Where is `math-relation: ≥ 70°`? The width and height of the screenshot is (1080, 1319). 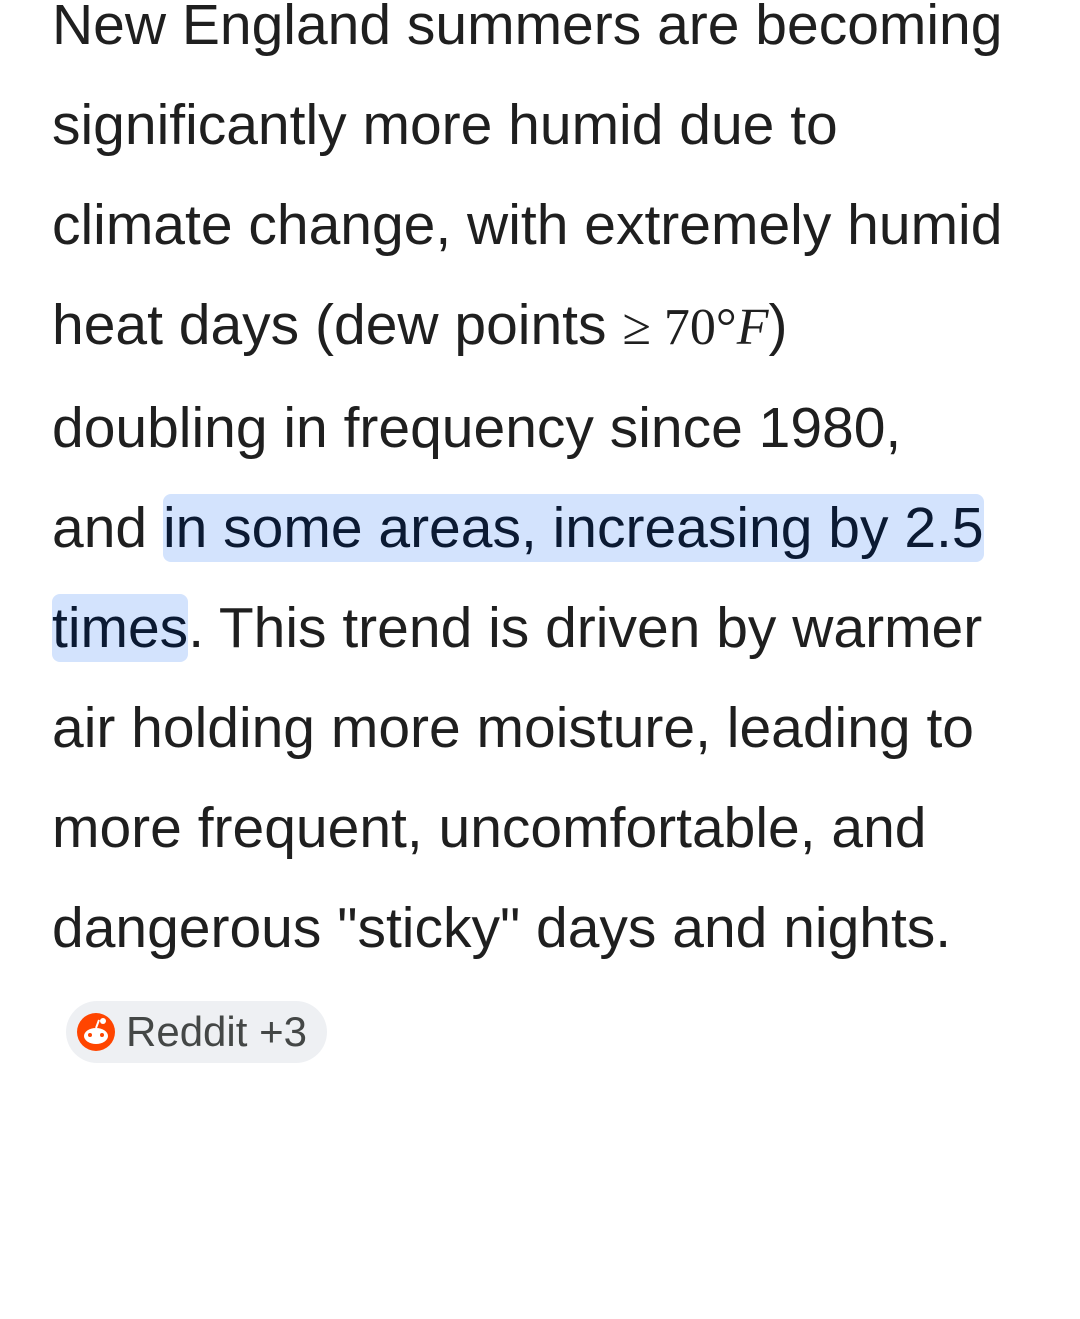 math-relation: ≥ 70° is located at coordinates (679, 327).